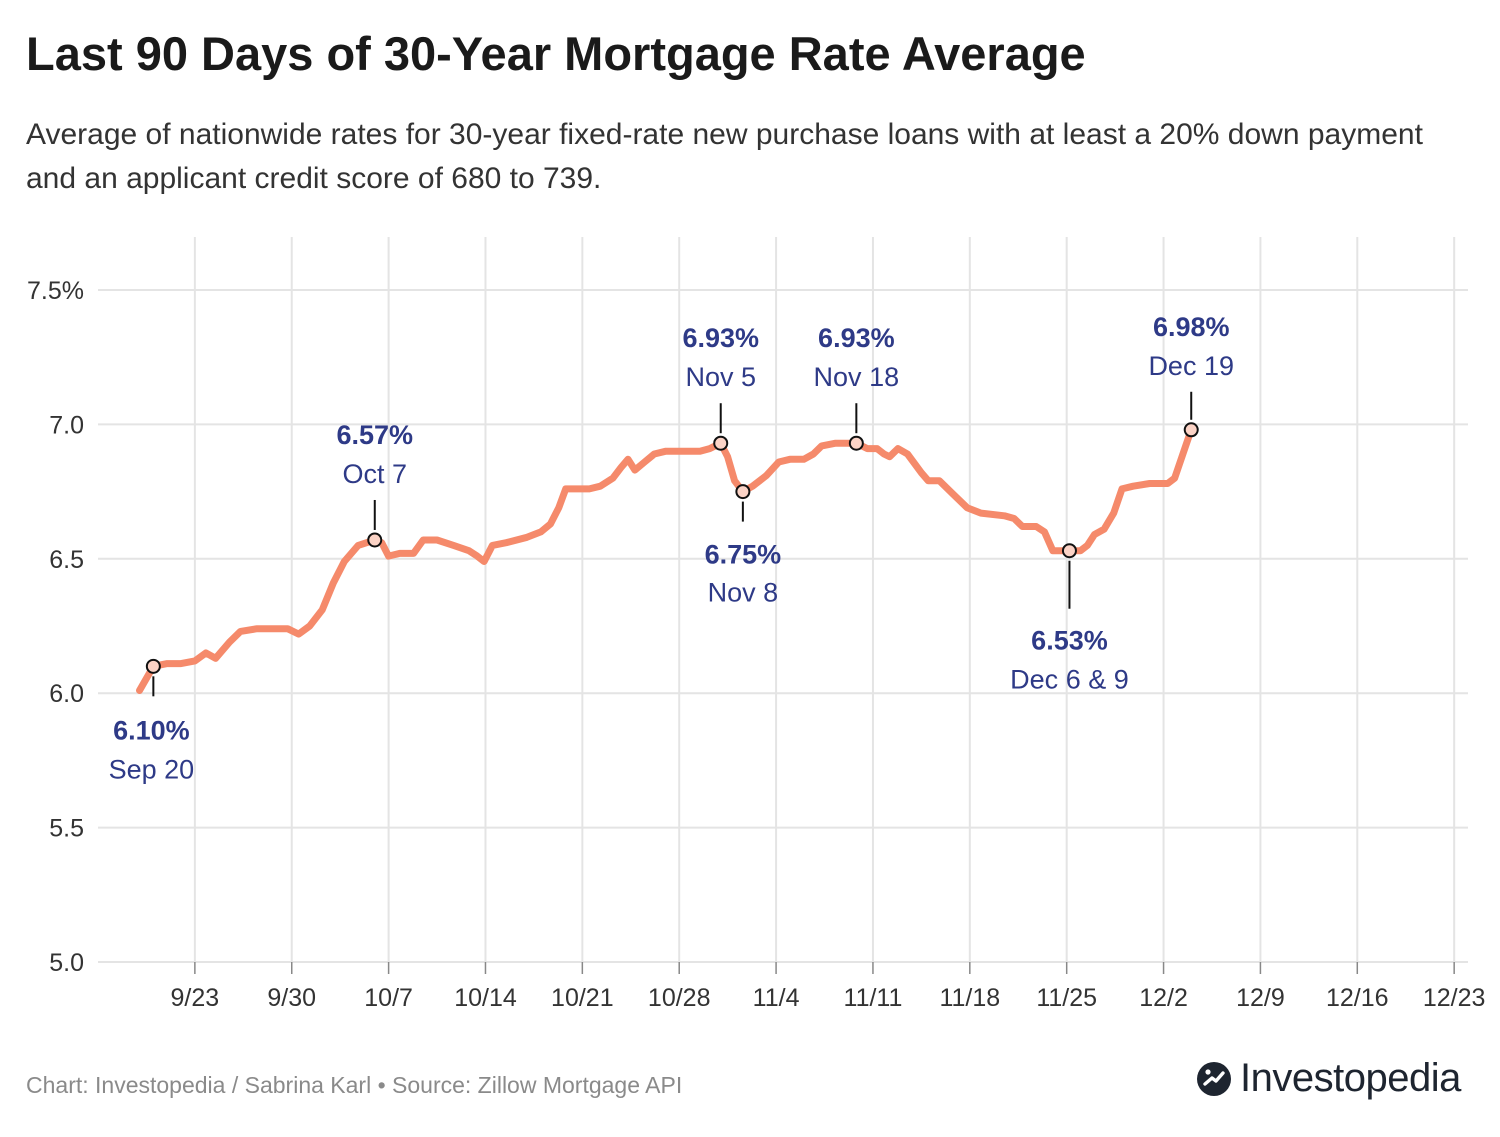 The width and height of the screenshot is (1500, 1137). I want to click on x-tick-label: 11/25, so click(1066, 998).